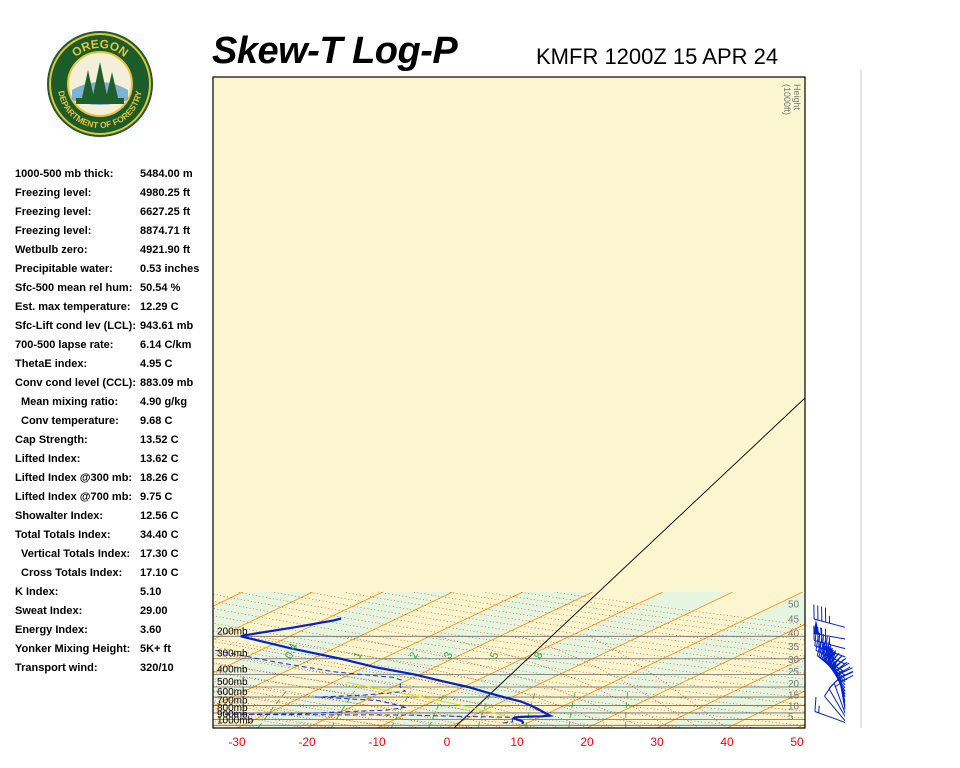 Image resolution: width=960 pixels, height=768 pixels. Describe the element at coordinates (151, 630) in the screenshot. I see `index-value: 3.60` at that location.